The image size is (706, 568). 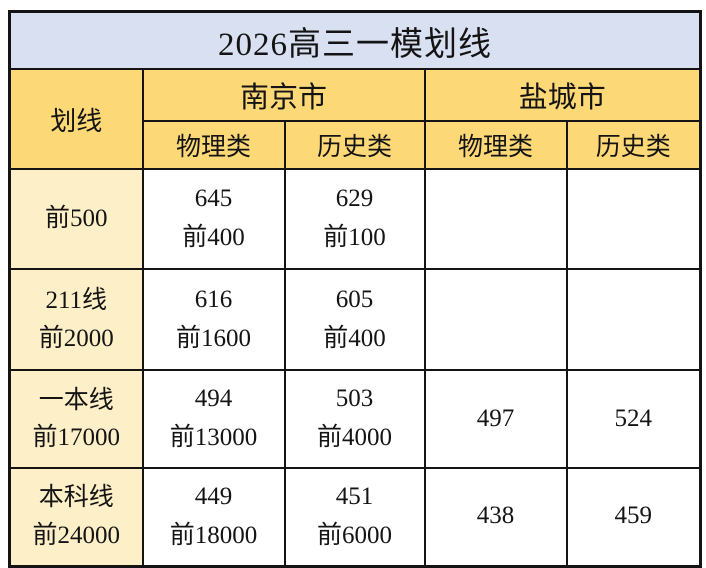 I want to click on rank-value: 前18000, so click(x=213, y=535).